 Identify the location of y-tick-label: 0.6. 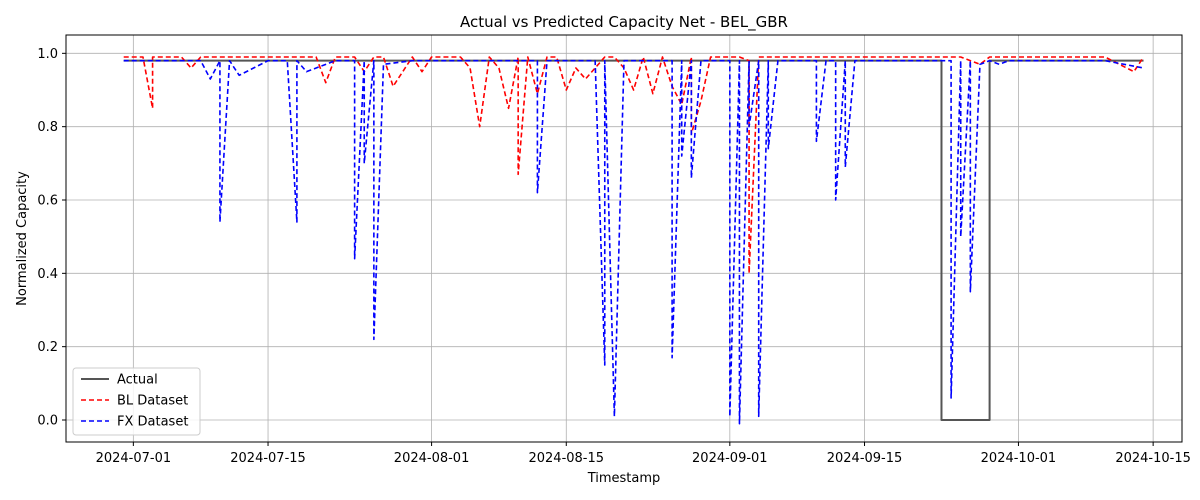
(47, 201).